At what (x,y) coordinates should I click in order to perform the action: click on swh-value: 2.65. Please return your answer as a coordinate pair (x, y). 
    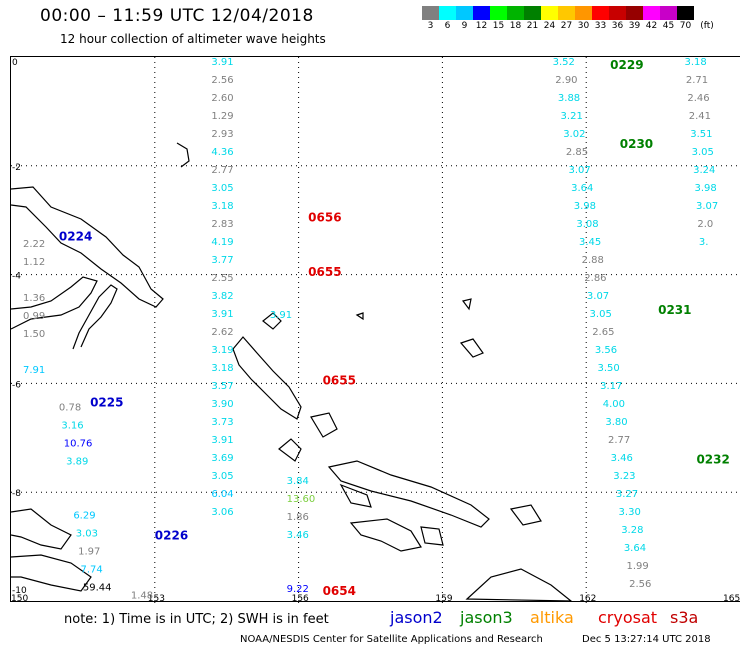
    Looking at the image, I should click on (603, 332).